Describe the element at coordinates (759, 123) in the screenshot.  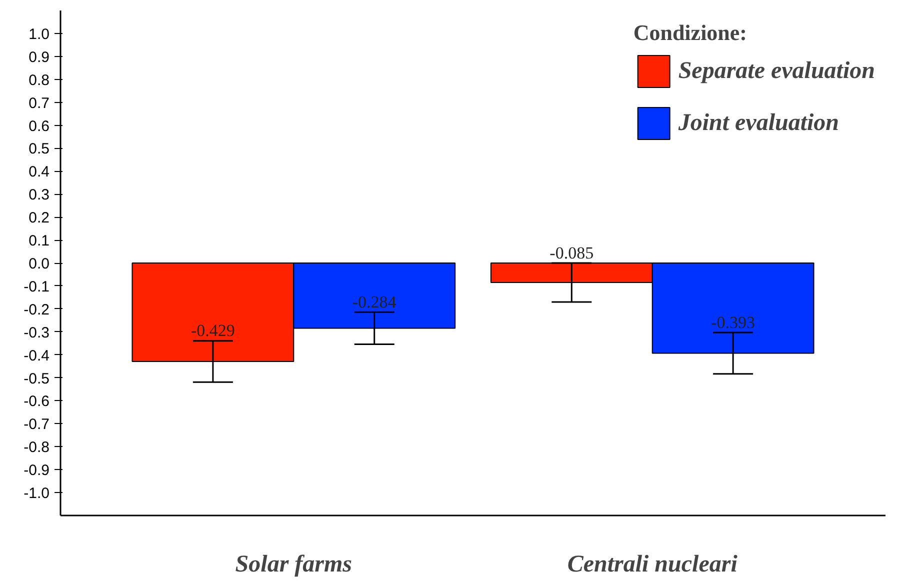
I see `legend-label: Joint evaluation` at that location.